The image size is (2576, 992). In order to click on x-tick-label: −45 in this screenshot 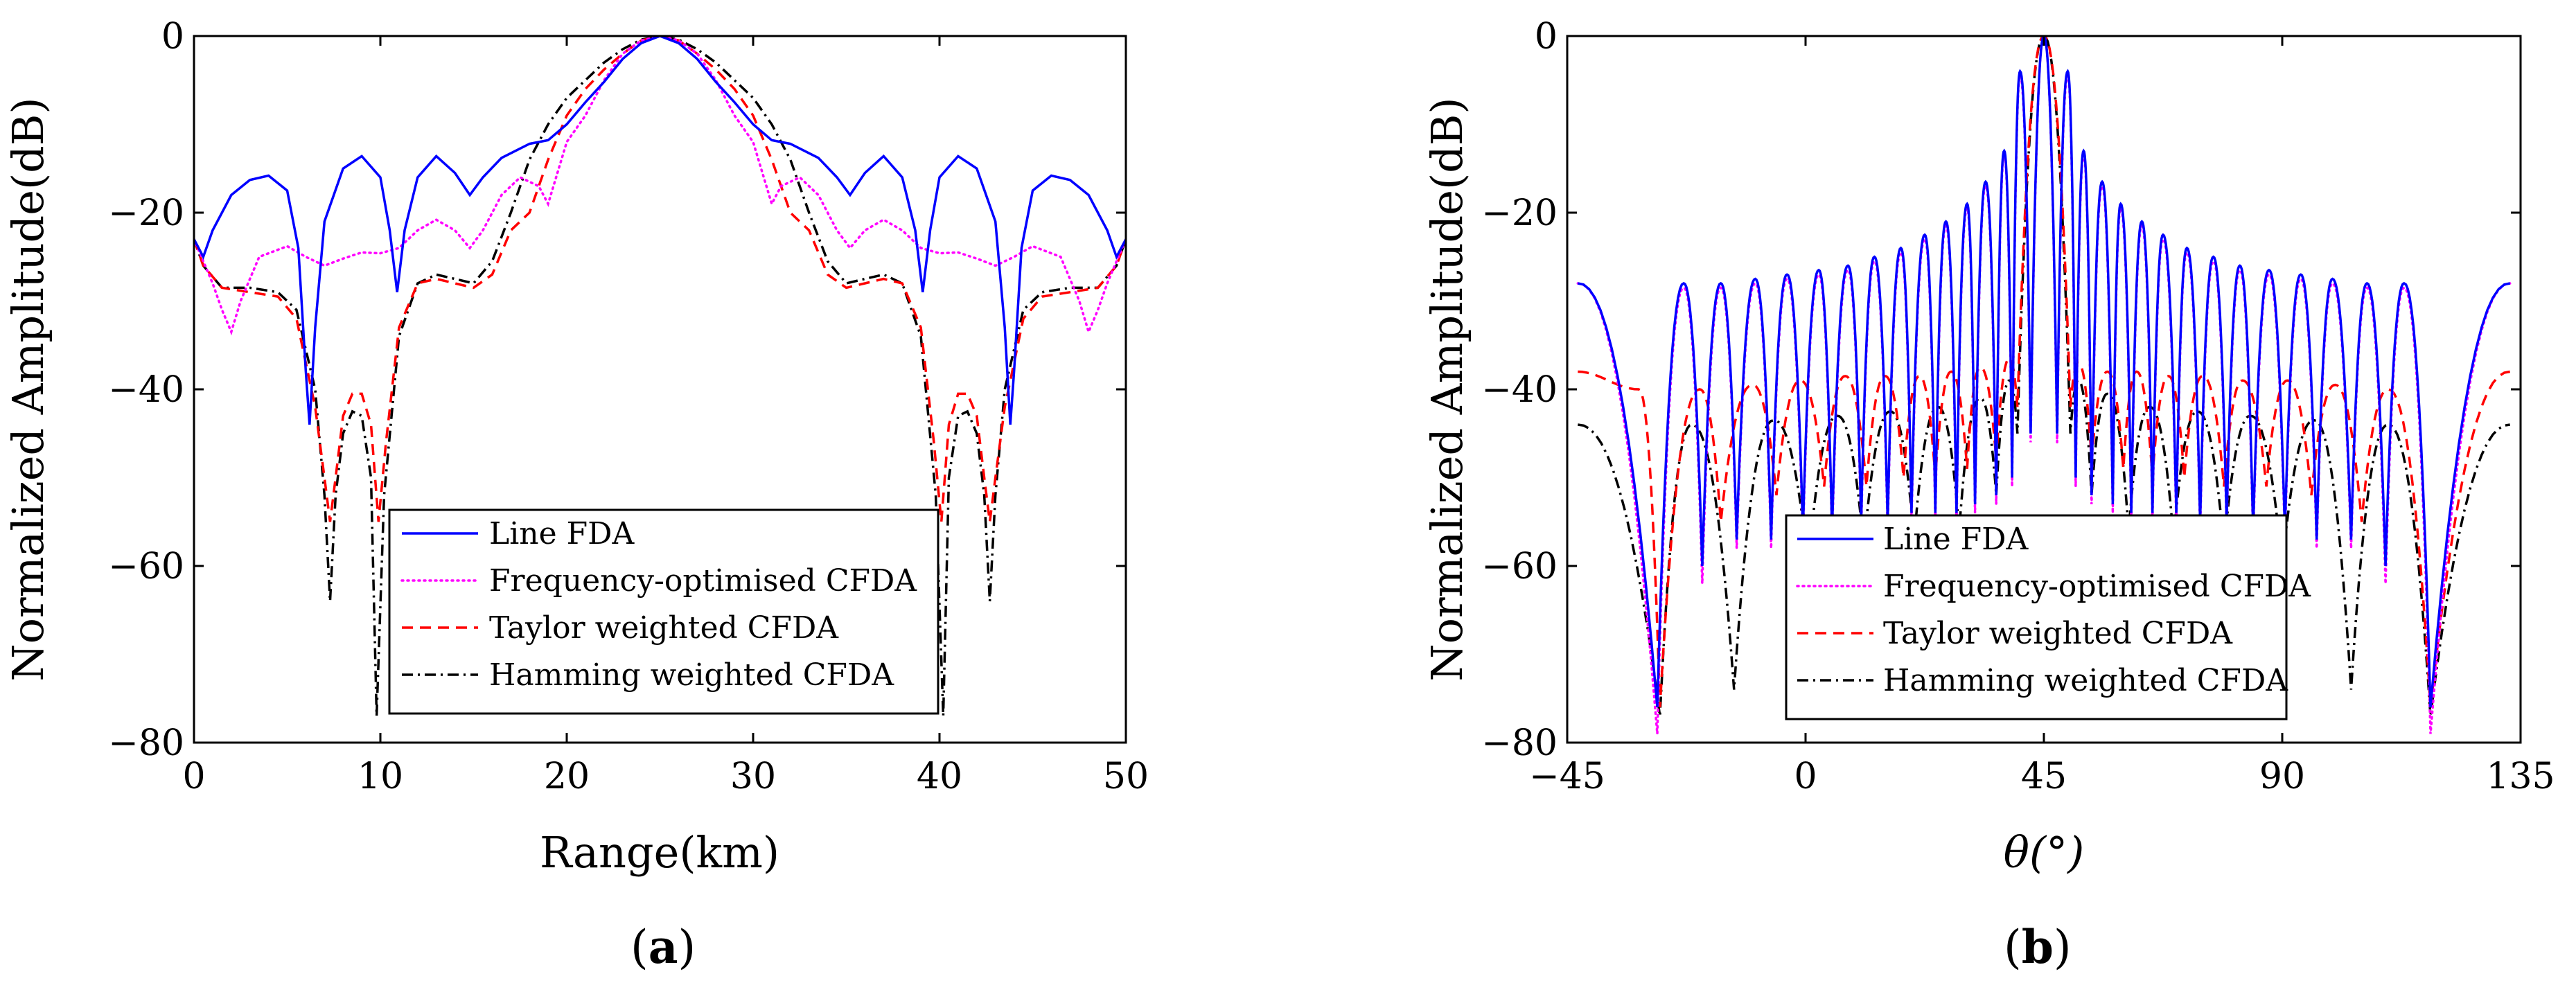, I will do `click(1567, 776)`.